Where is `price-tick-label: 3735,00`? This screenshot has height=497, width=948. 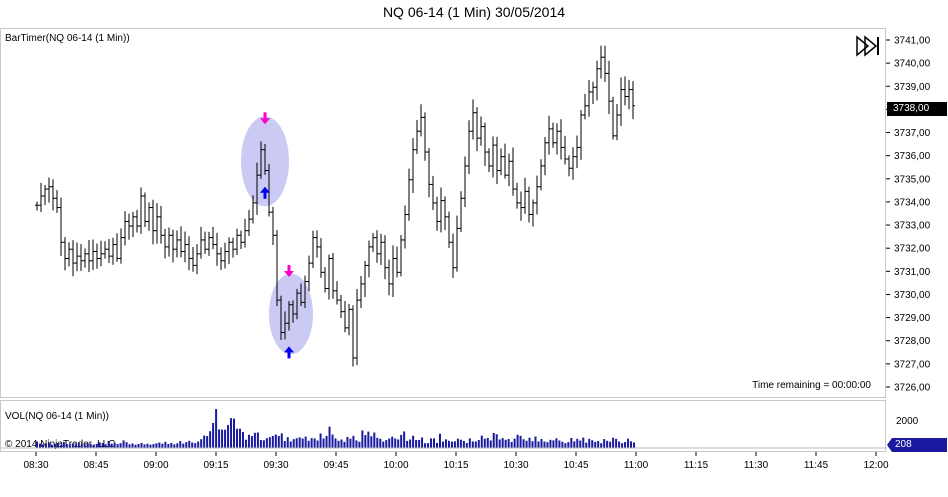
price-tick-label: 3735,00 is located at coordinates (912, 179).